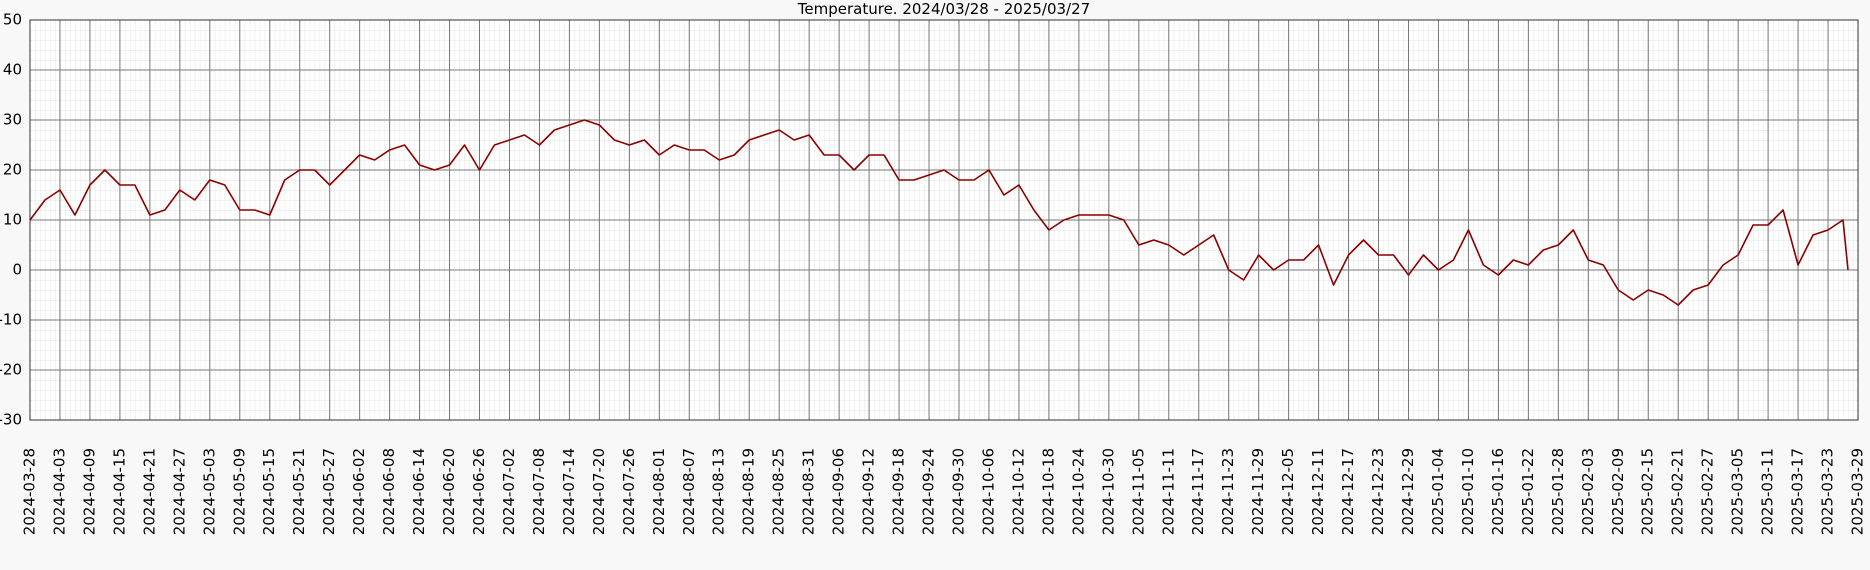 This screenshot has height=570, width=1870. I want to click on x-tick-label: 2024-12-05, so click(1288, 491).